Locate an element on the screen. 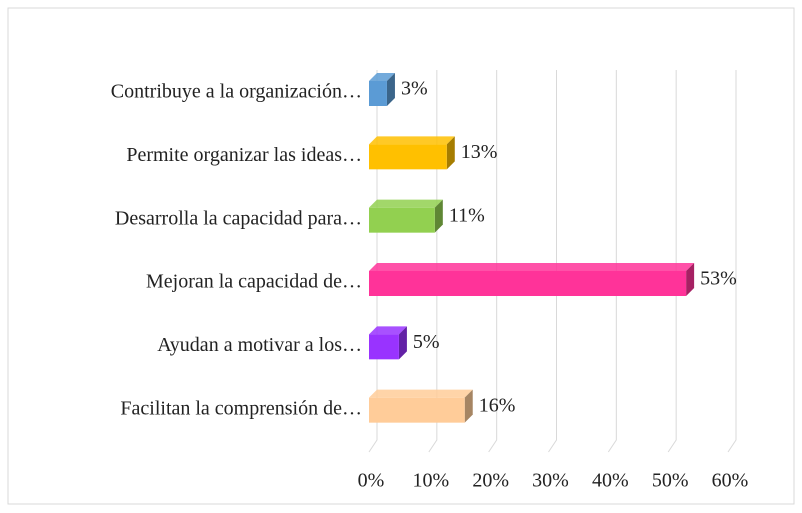 The width and height of the screenshot is (802, 513). value-label: 53% is located at coordinates (718, 279).